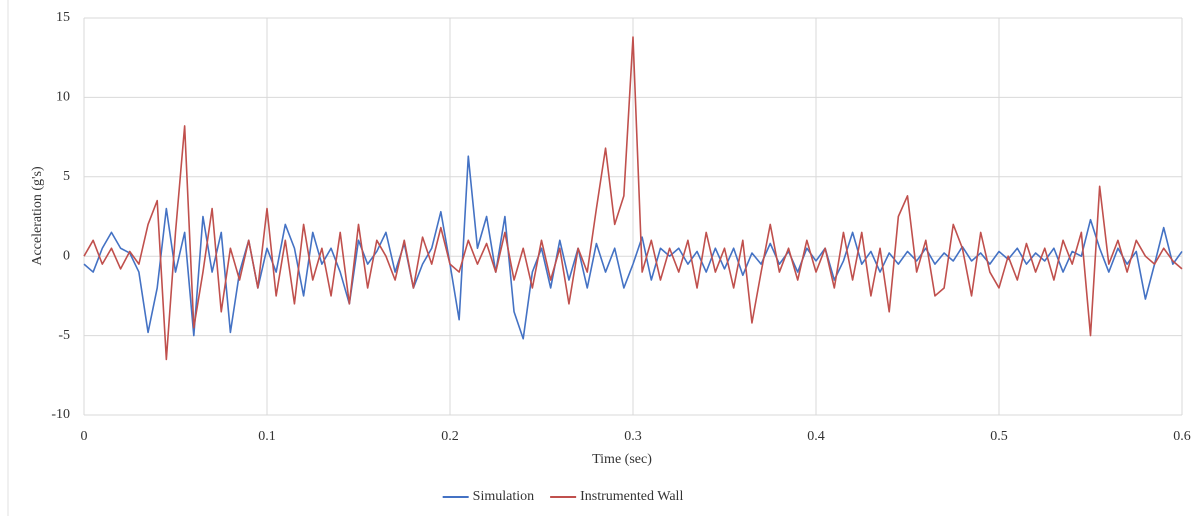 The width and height of the screenshot is (1198, 516). What do you see at coordinates (84, 436) in the screenshot?
I see `x-tick-label: 0` at bounding box center [84, 436].